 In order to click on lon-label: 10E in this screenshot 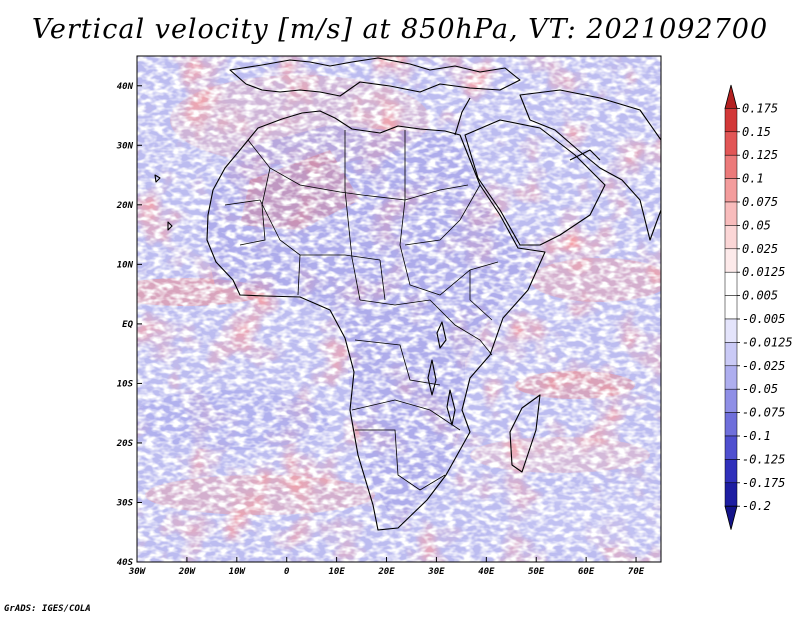, I will do `click(336, 572)`.